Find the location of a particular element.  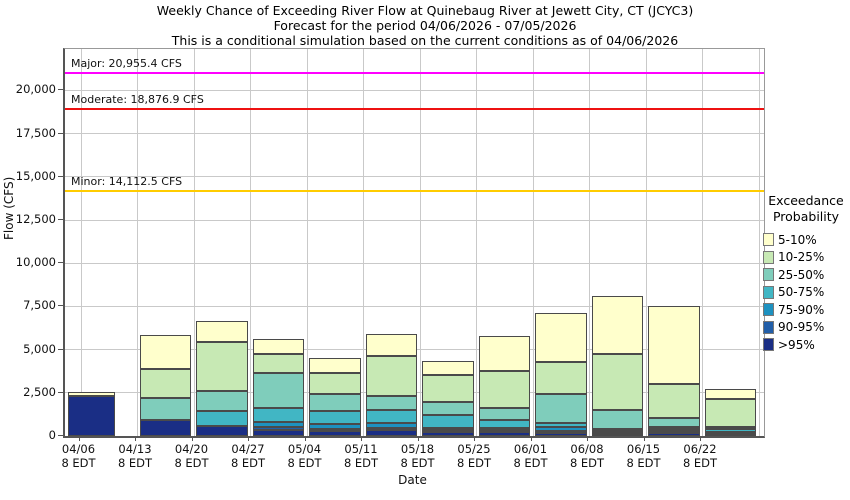

x-axis-title: Date is located at coordinates (412, 480).